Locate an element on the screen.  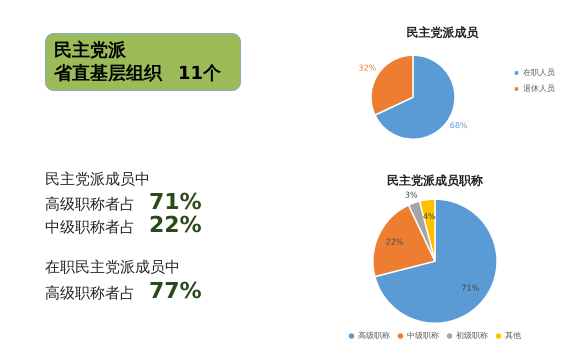
legend-label: 高级职称 is located at coordinates (374, 335).